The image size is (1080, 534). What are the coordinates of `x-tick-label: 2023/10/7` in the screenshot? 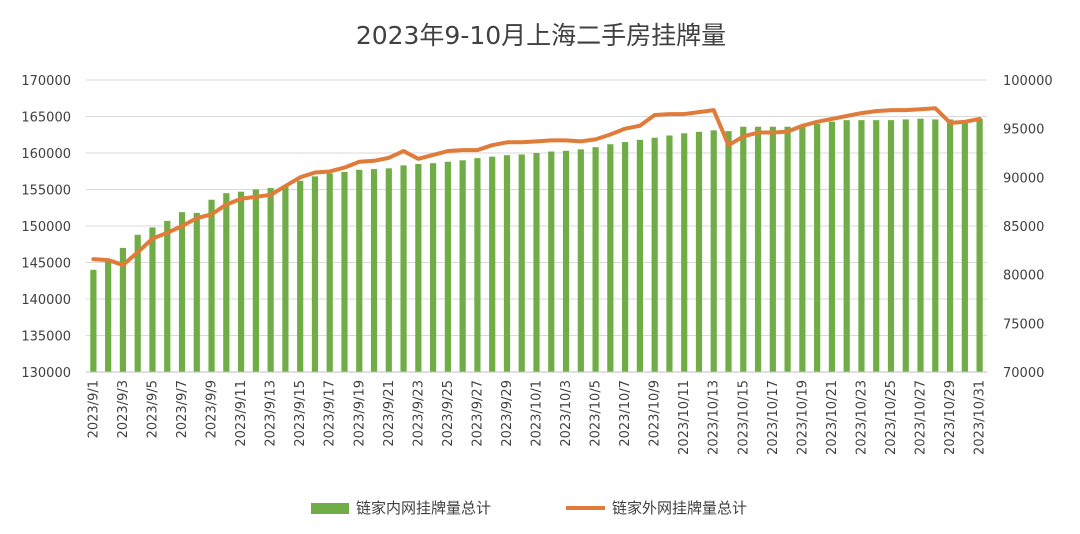 It's located at (625, 413).